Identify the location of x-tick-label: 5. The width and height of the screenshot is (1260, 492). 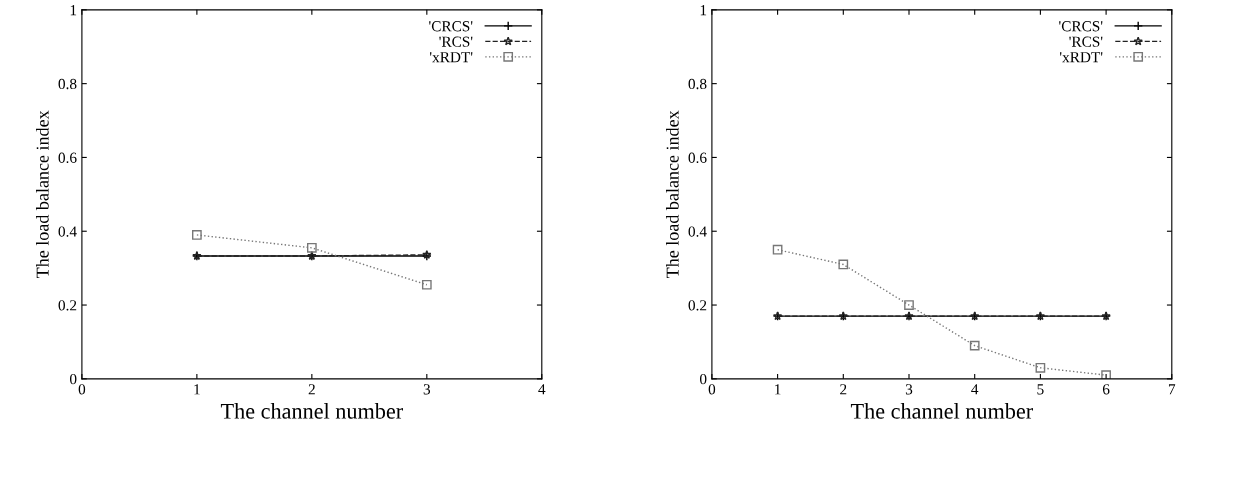
(1040, 389).